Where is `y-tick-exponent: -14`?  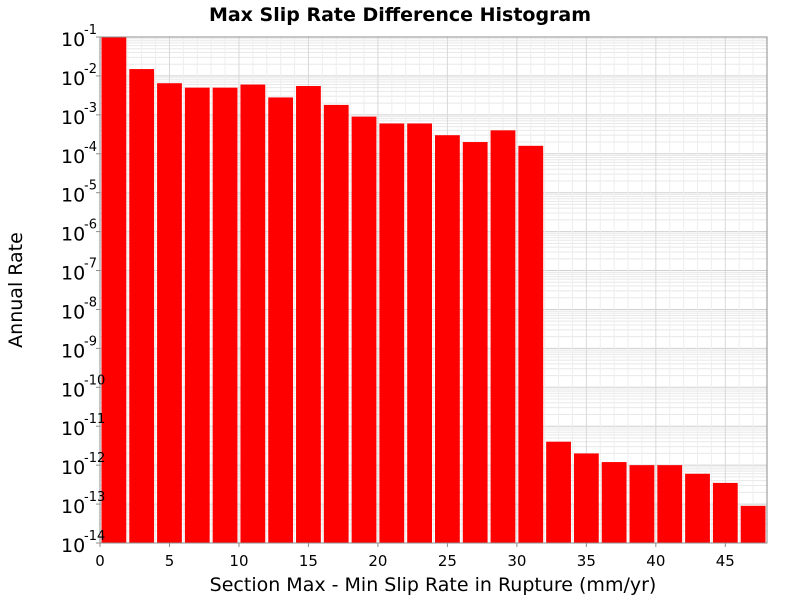
y-tick-exponent: -14 is located at coordinates (94, 536).